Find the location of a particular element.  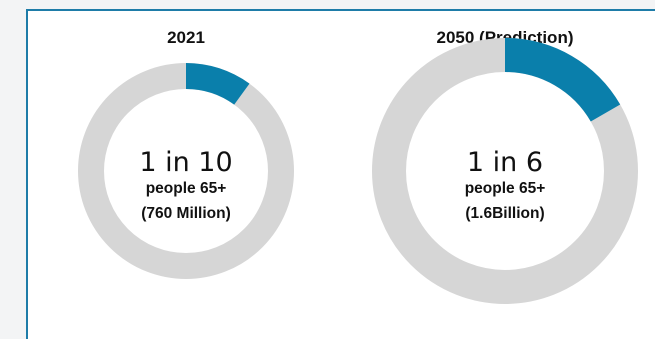

subtitle-label-2021: people 65+ is located at coordinates (186, 188).